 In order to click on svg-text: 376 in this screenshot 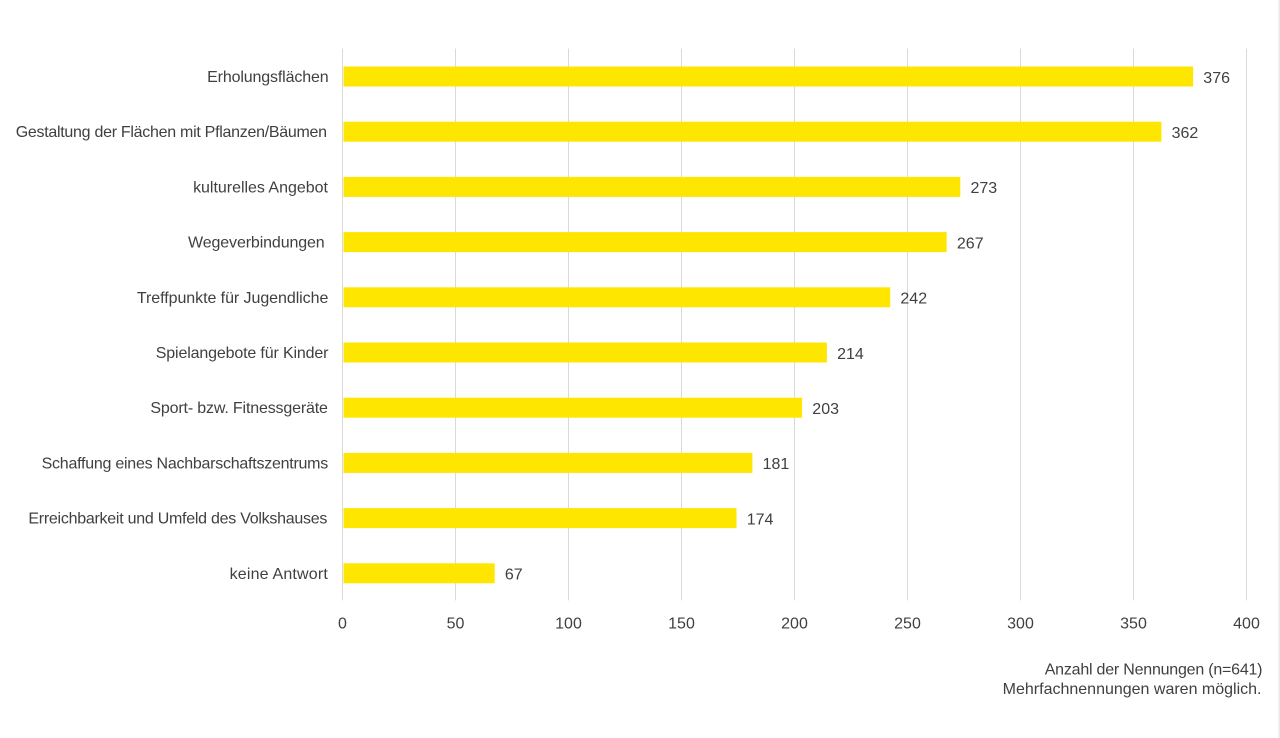, I will do `click(1216, 78)`.